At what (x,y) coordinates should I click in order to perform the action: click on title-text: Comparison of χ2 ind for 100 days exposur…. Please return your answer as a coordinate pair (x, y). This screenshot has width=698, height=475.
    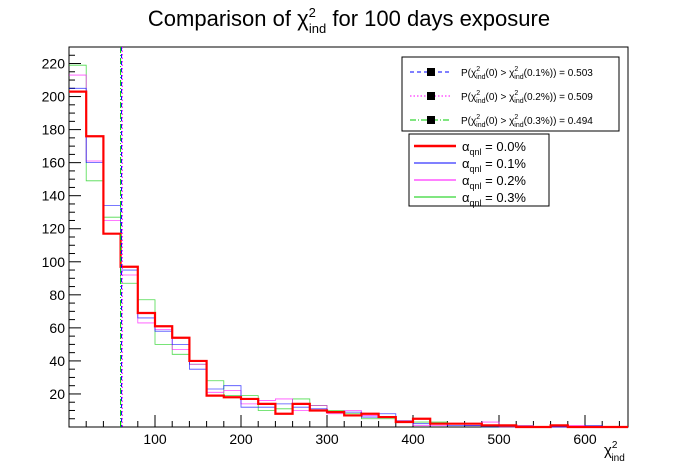
    Looking at the image, I should click on (349, 20).